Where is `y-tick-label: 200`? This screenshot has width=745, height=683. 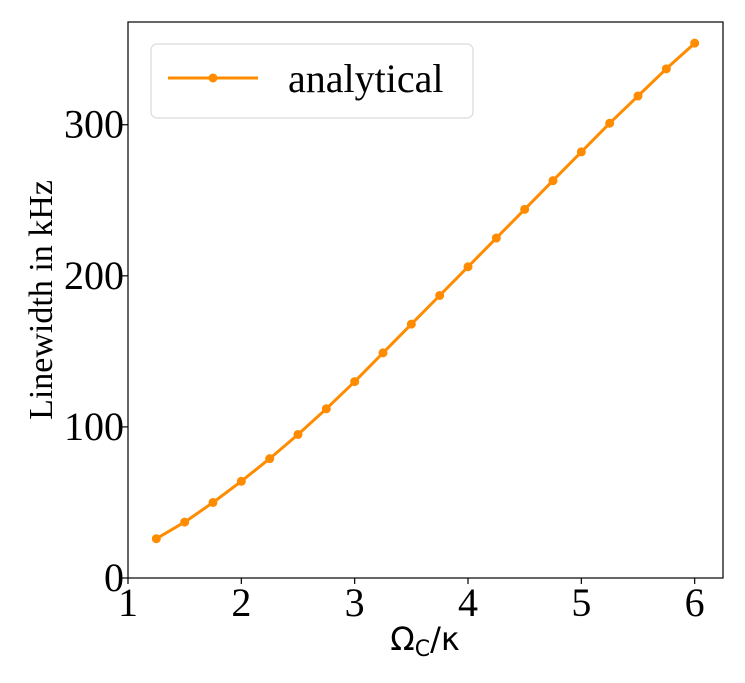
y-tick-label: 200 is located at coordinates (94, 275).